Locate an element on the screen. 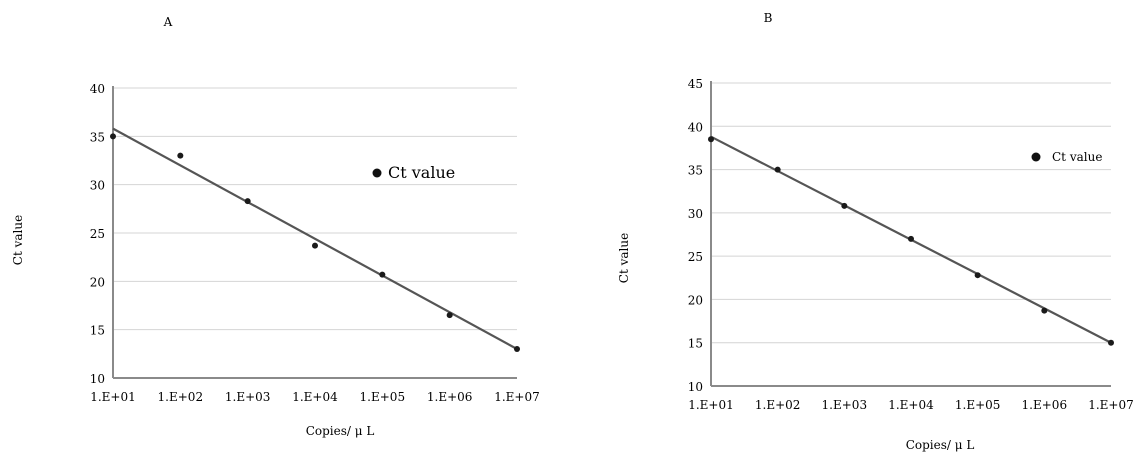  panel-label-a: A is located at coordinates (168, 22).